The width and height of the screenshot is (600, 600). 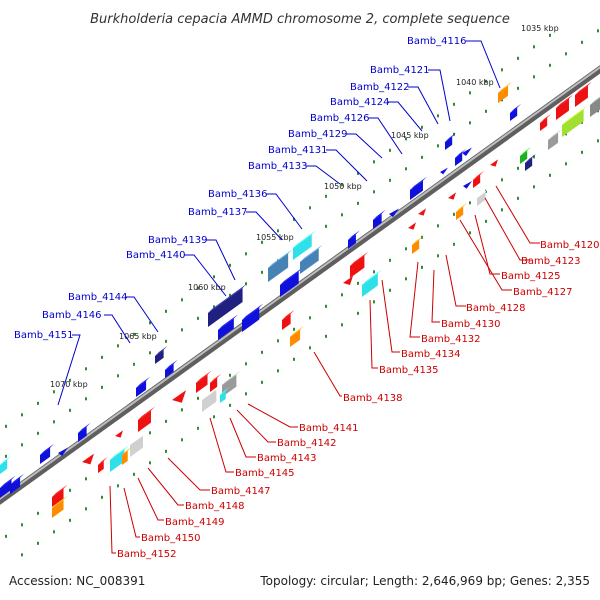 What do you see at coordinates (380, 87) in the screenshot?
I see `gene-label-forward: Bamb_4122` at bounding box center [380, 87].